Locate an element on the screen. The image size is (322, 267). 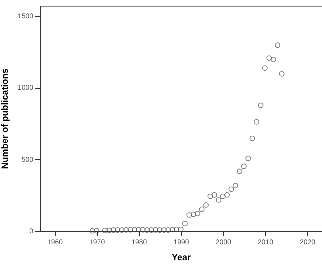
x-axis-title: Year is located at coordinates (182, 257).